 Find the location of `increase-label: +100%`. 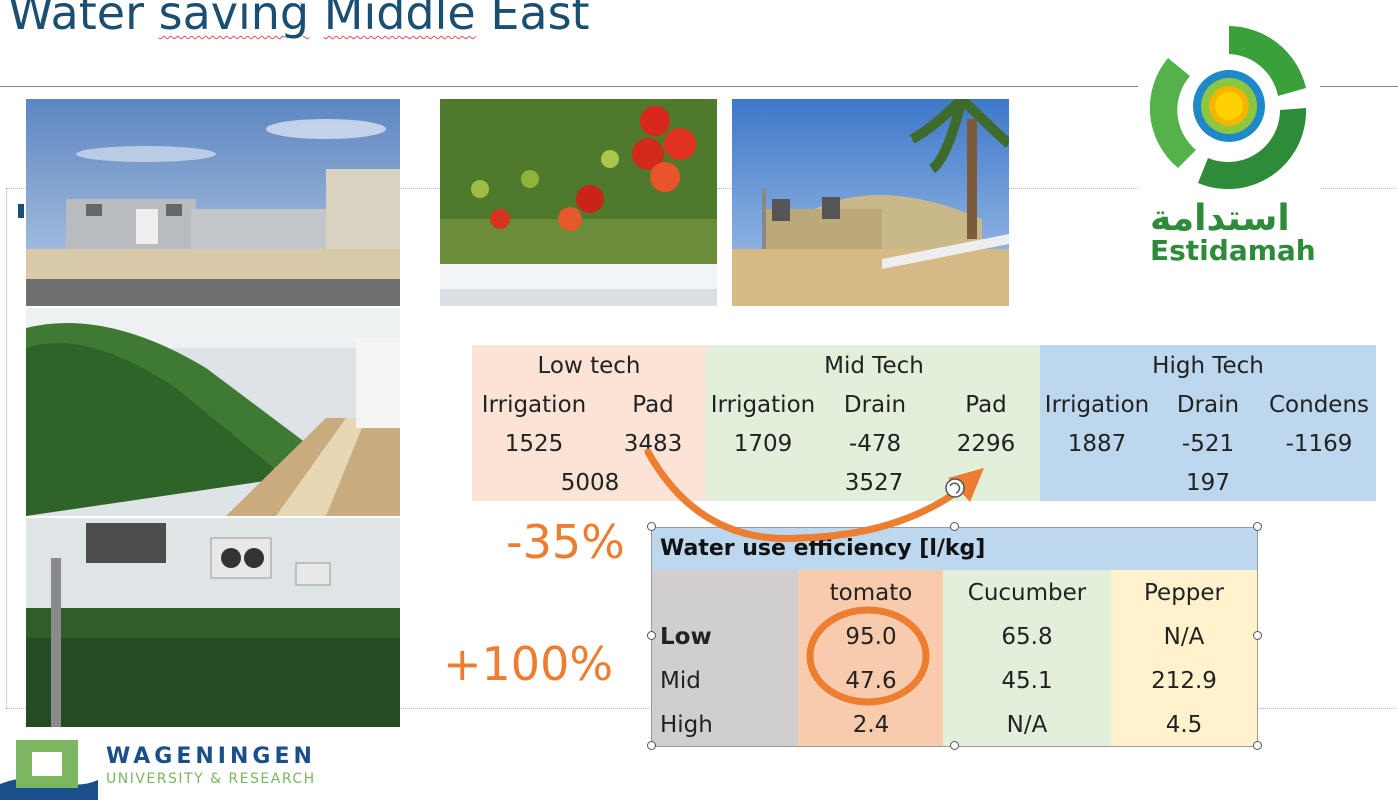

increase-label: +100% is located at coordinates (528, 664).